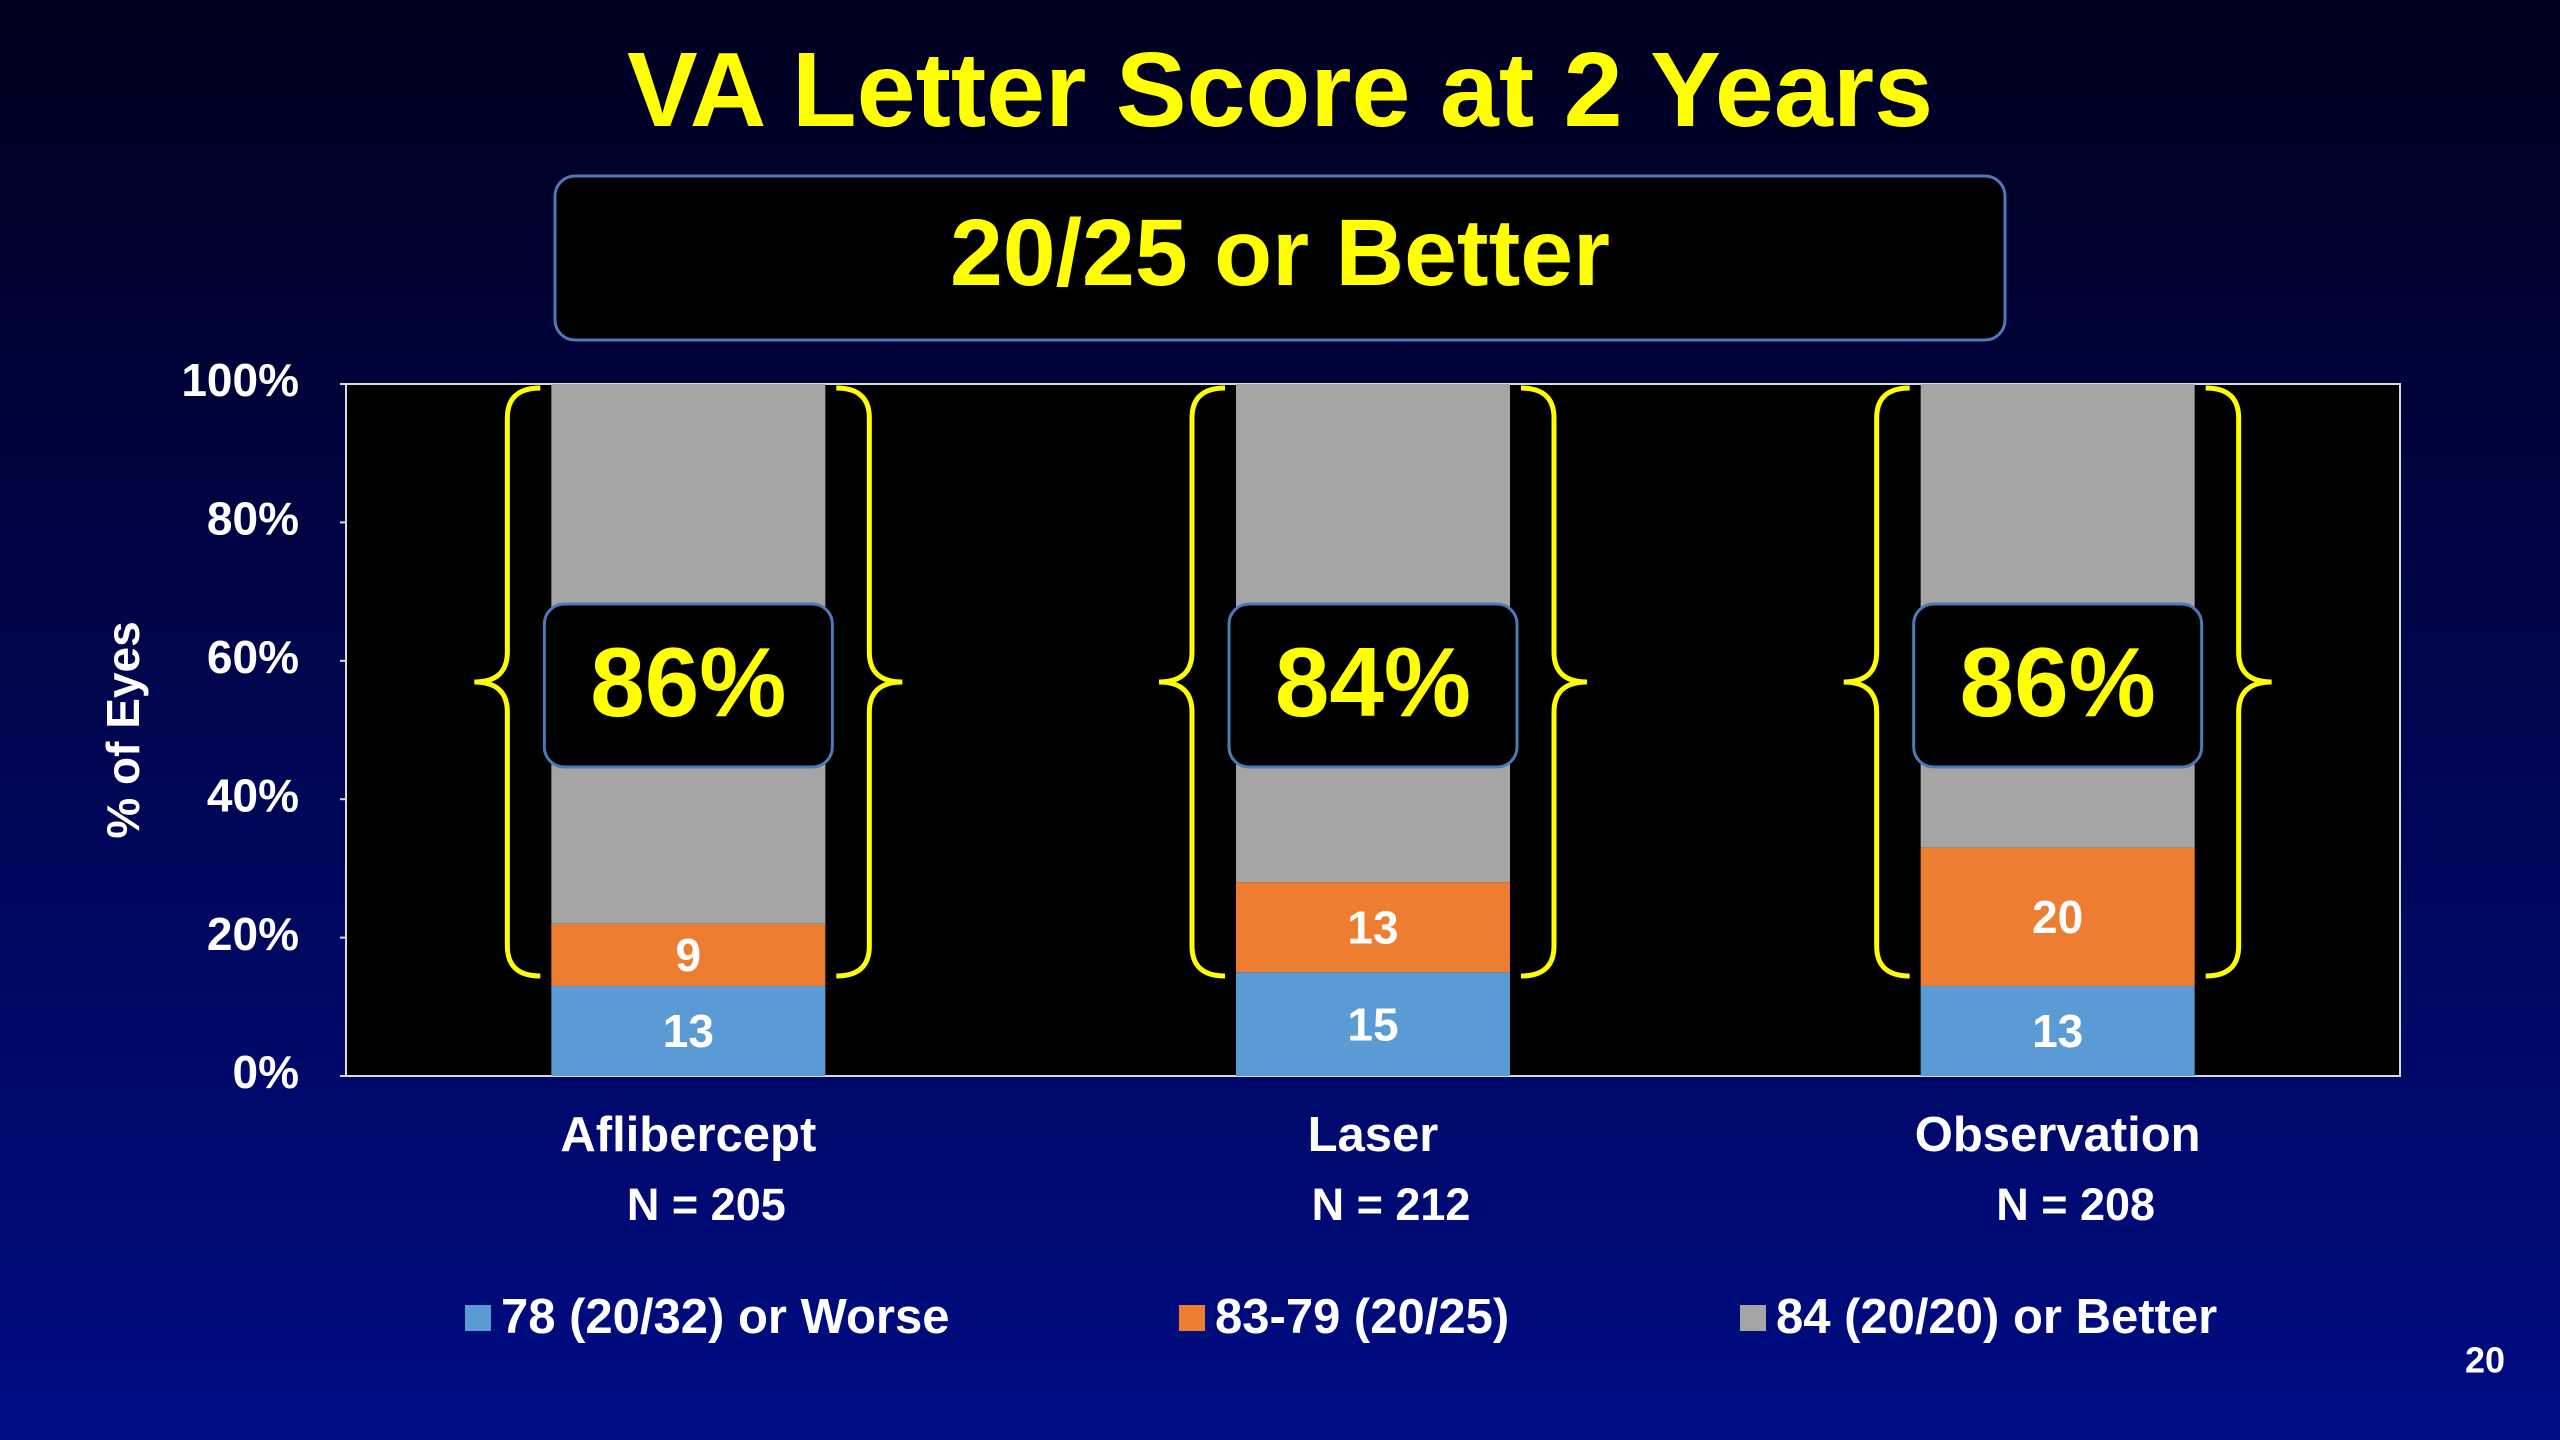 The image size is (2560, 1440). I want to click on data-label: 20, so click(2057, 917).